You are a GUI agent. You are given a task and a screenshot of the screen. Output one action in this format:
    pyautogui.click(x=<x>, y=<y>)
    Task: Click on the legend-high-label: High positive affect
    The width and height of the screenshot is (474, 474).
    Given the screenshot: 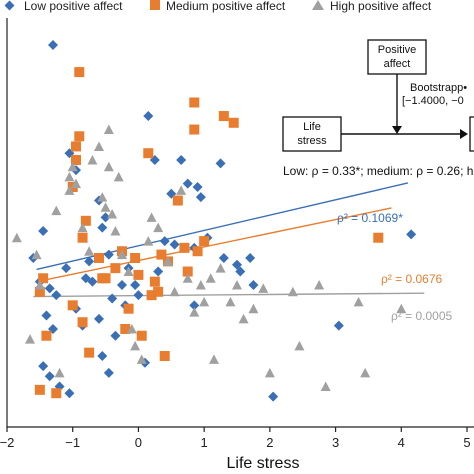 What is the action you would take?
    pyautogui.click(x=381, y=6)
    